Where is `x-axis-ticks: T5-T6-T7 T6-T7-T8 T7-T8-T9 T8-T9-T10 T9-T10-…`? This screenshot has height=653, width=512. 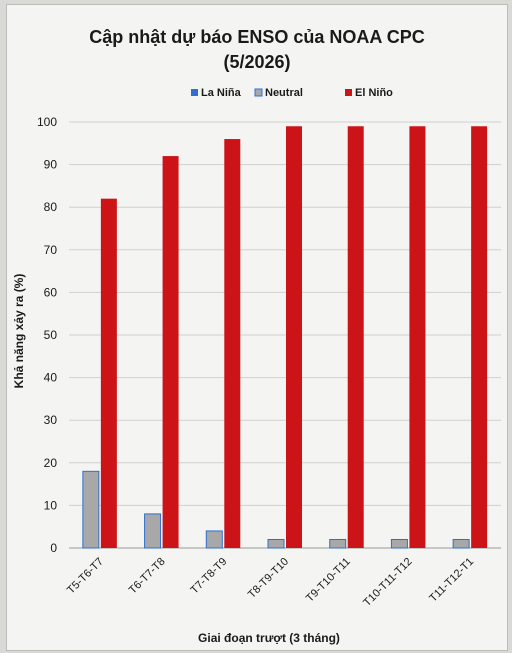 x-axis-ticks: T5-T6-T7 T6-T7-T8 T7-T8-T9 T8-T9-T10 T9-T10-… is located at coordinates (270, 582).